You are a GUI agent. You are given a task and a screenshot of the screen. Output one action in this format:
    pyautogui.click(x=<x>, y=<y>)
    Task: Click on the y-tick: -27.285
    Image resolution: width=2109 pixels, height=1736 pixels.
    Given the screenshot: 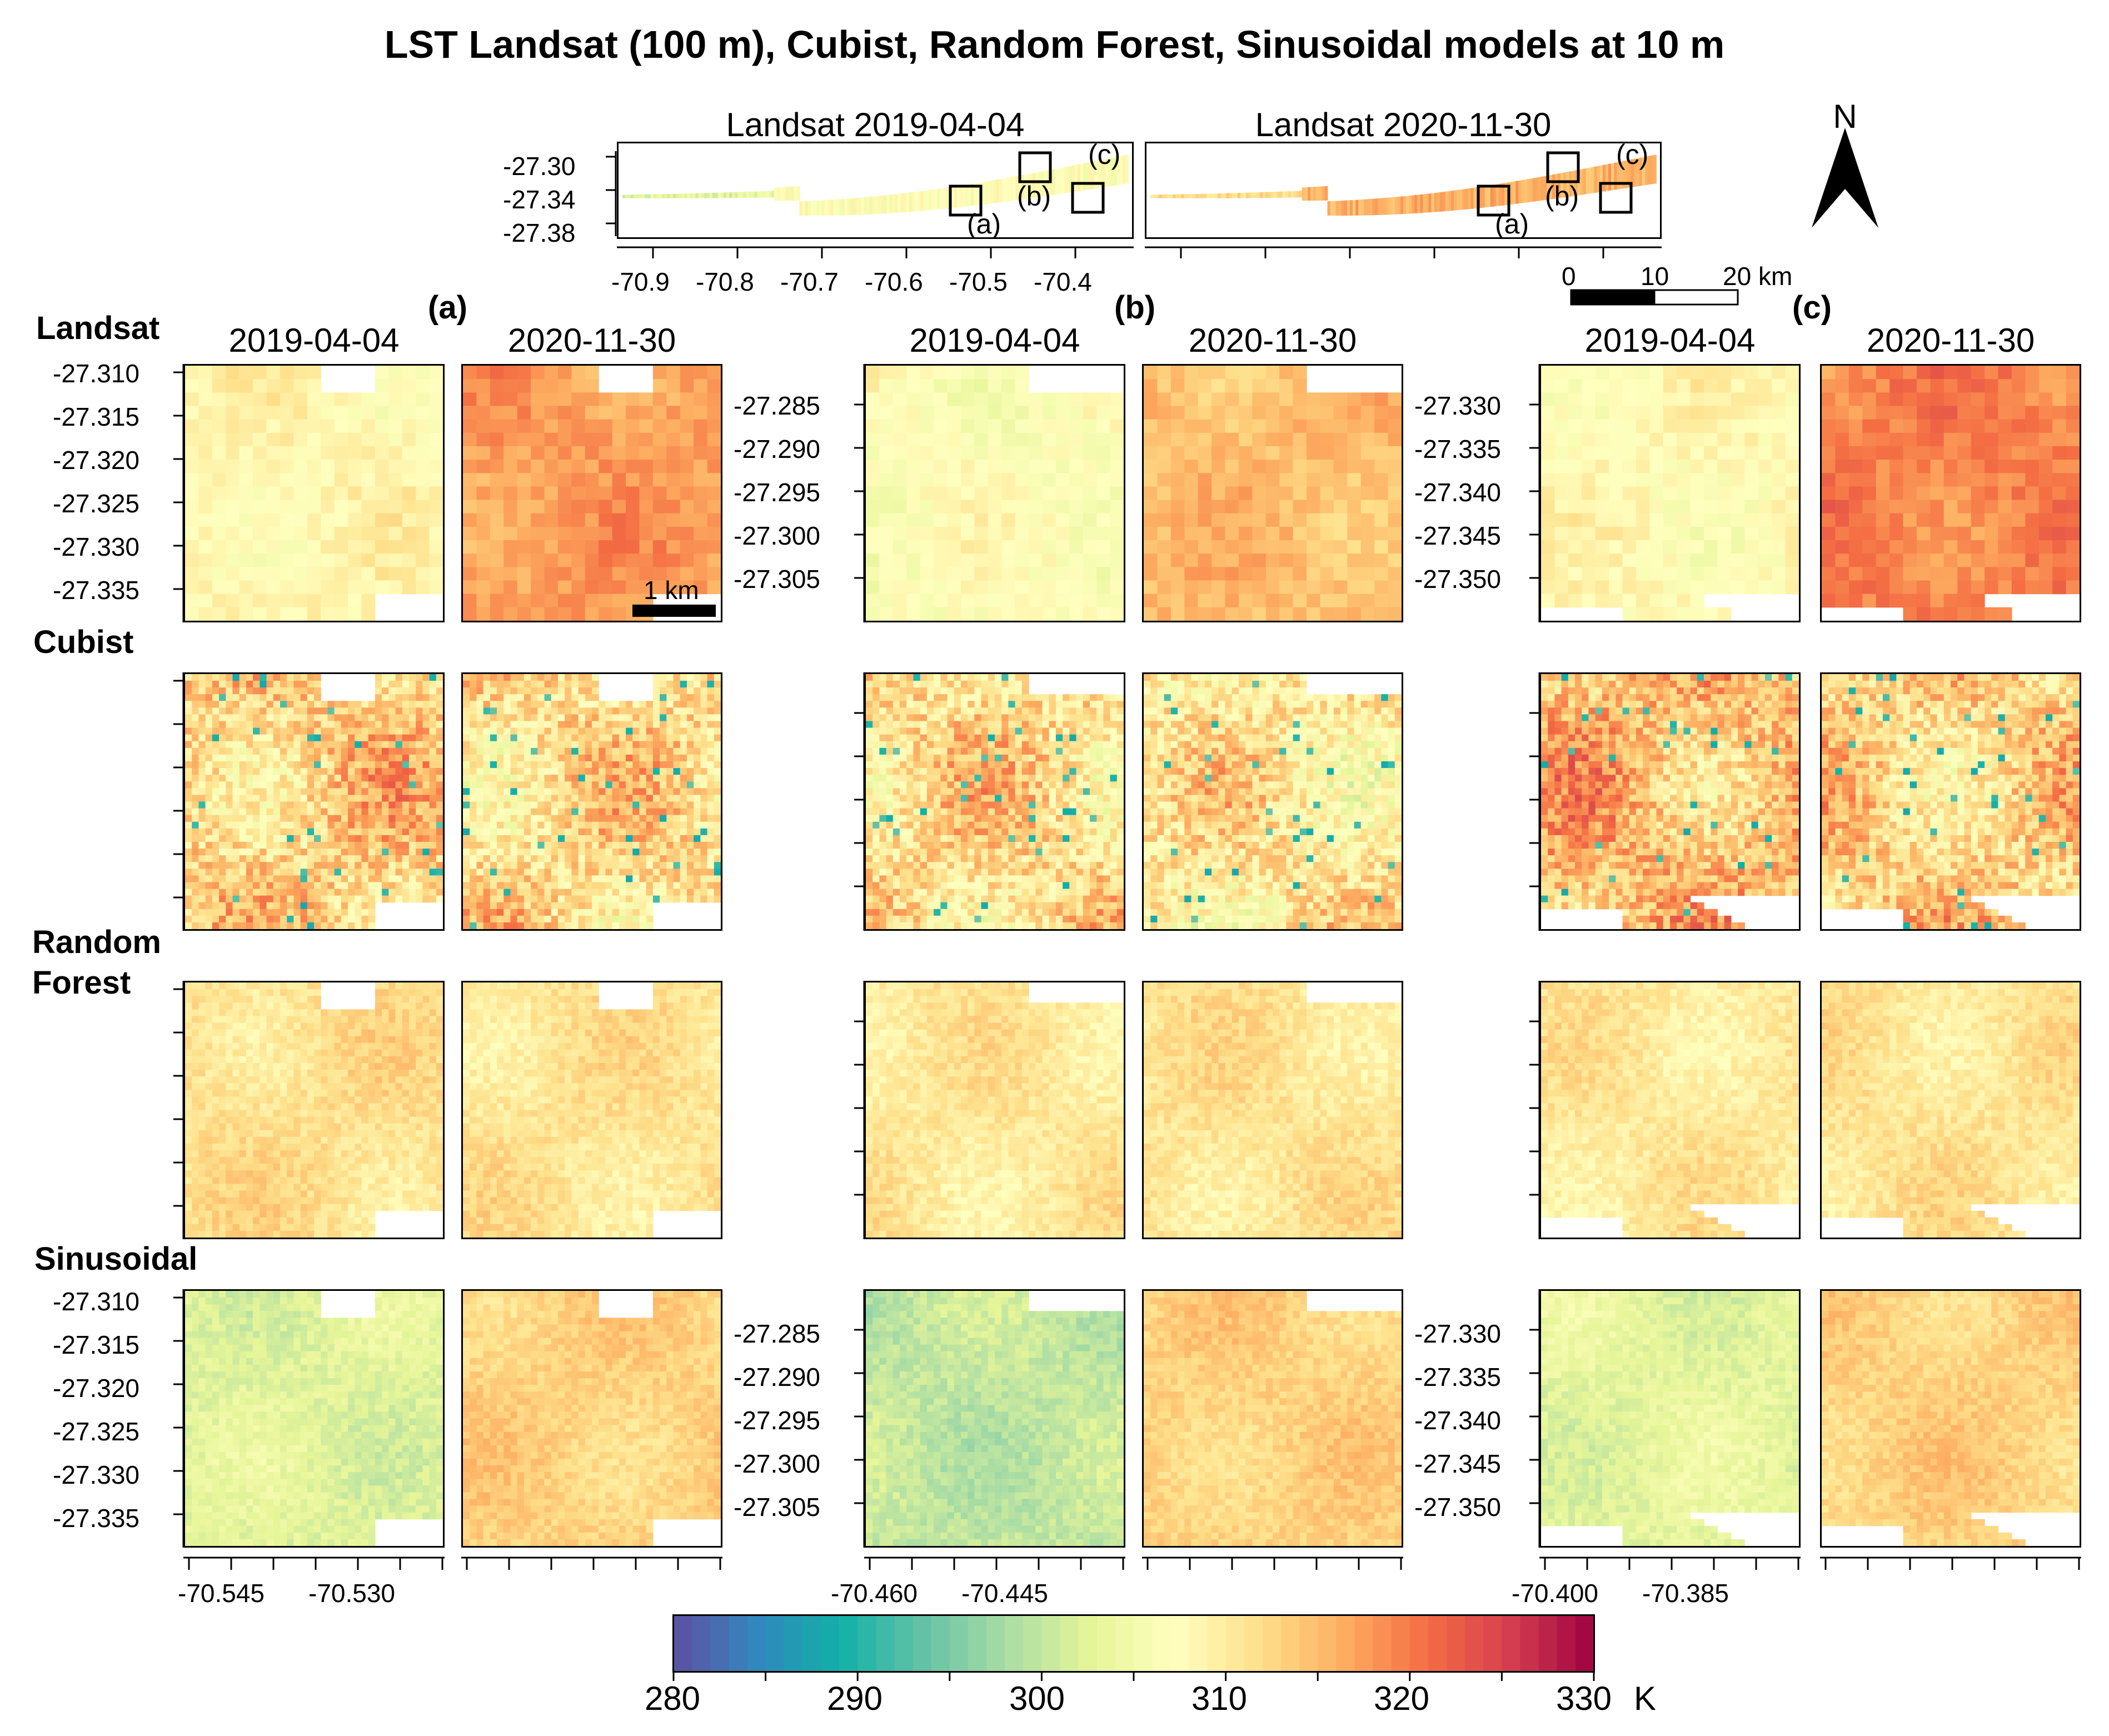 What is the action you would take?
    pyautogui.click(x=777, y=406)
    